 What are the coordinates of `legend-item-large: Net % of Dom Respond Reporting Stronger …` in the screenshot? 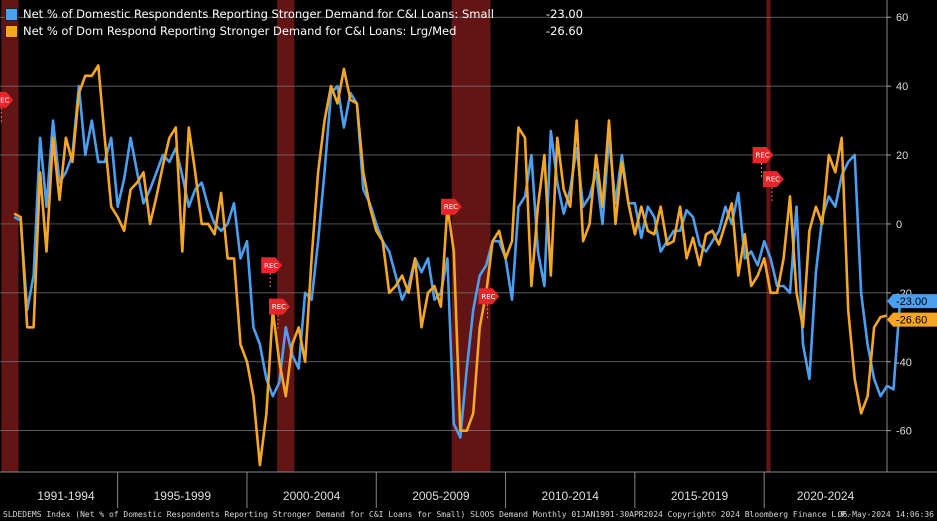 It's located at (294, 31).